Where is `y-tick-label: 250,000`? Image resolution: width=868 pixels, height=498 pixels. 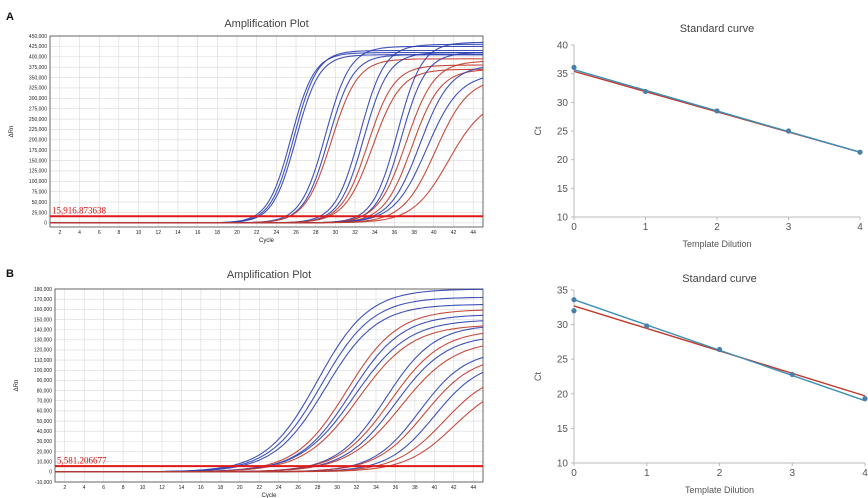
y-tick-label: 250,000 is located at coordinates (38, 120).